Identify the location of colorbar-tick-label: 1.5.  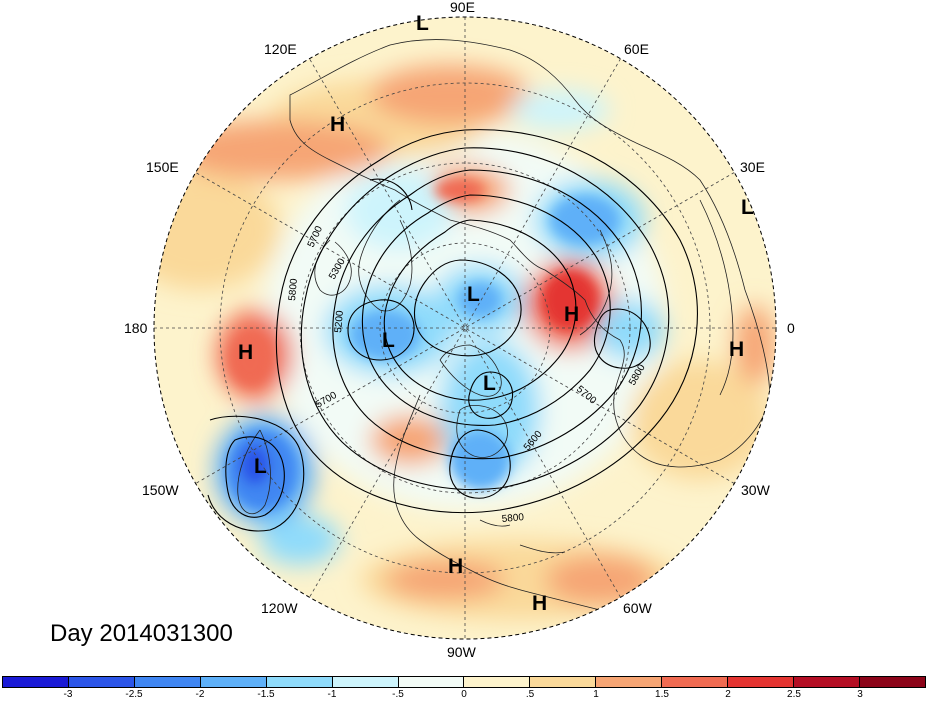
(662, 694).